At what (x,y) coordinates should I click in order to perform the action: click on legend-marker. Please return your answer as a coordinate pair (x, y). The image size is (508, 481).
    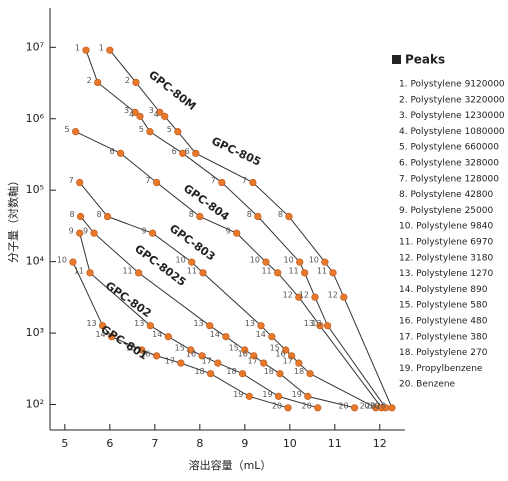
    Looking at the image, I should click on (396, 59).